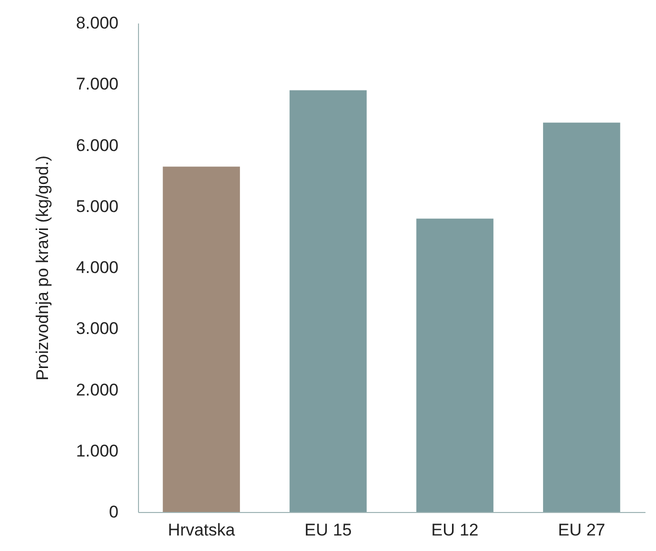 The height and width of the screenshot is (551, 656). Describe the element at coordinates (328, 530) in the screenshot. I see `x-tick-label: EU 15` at that location.